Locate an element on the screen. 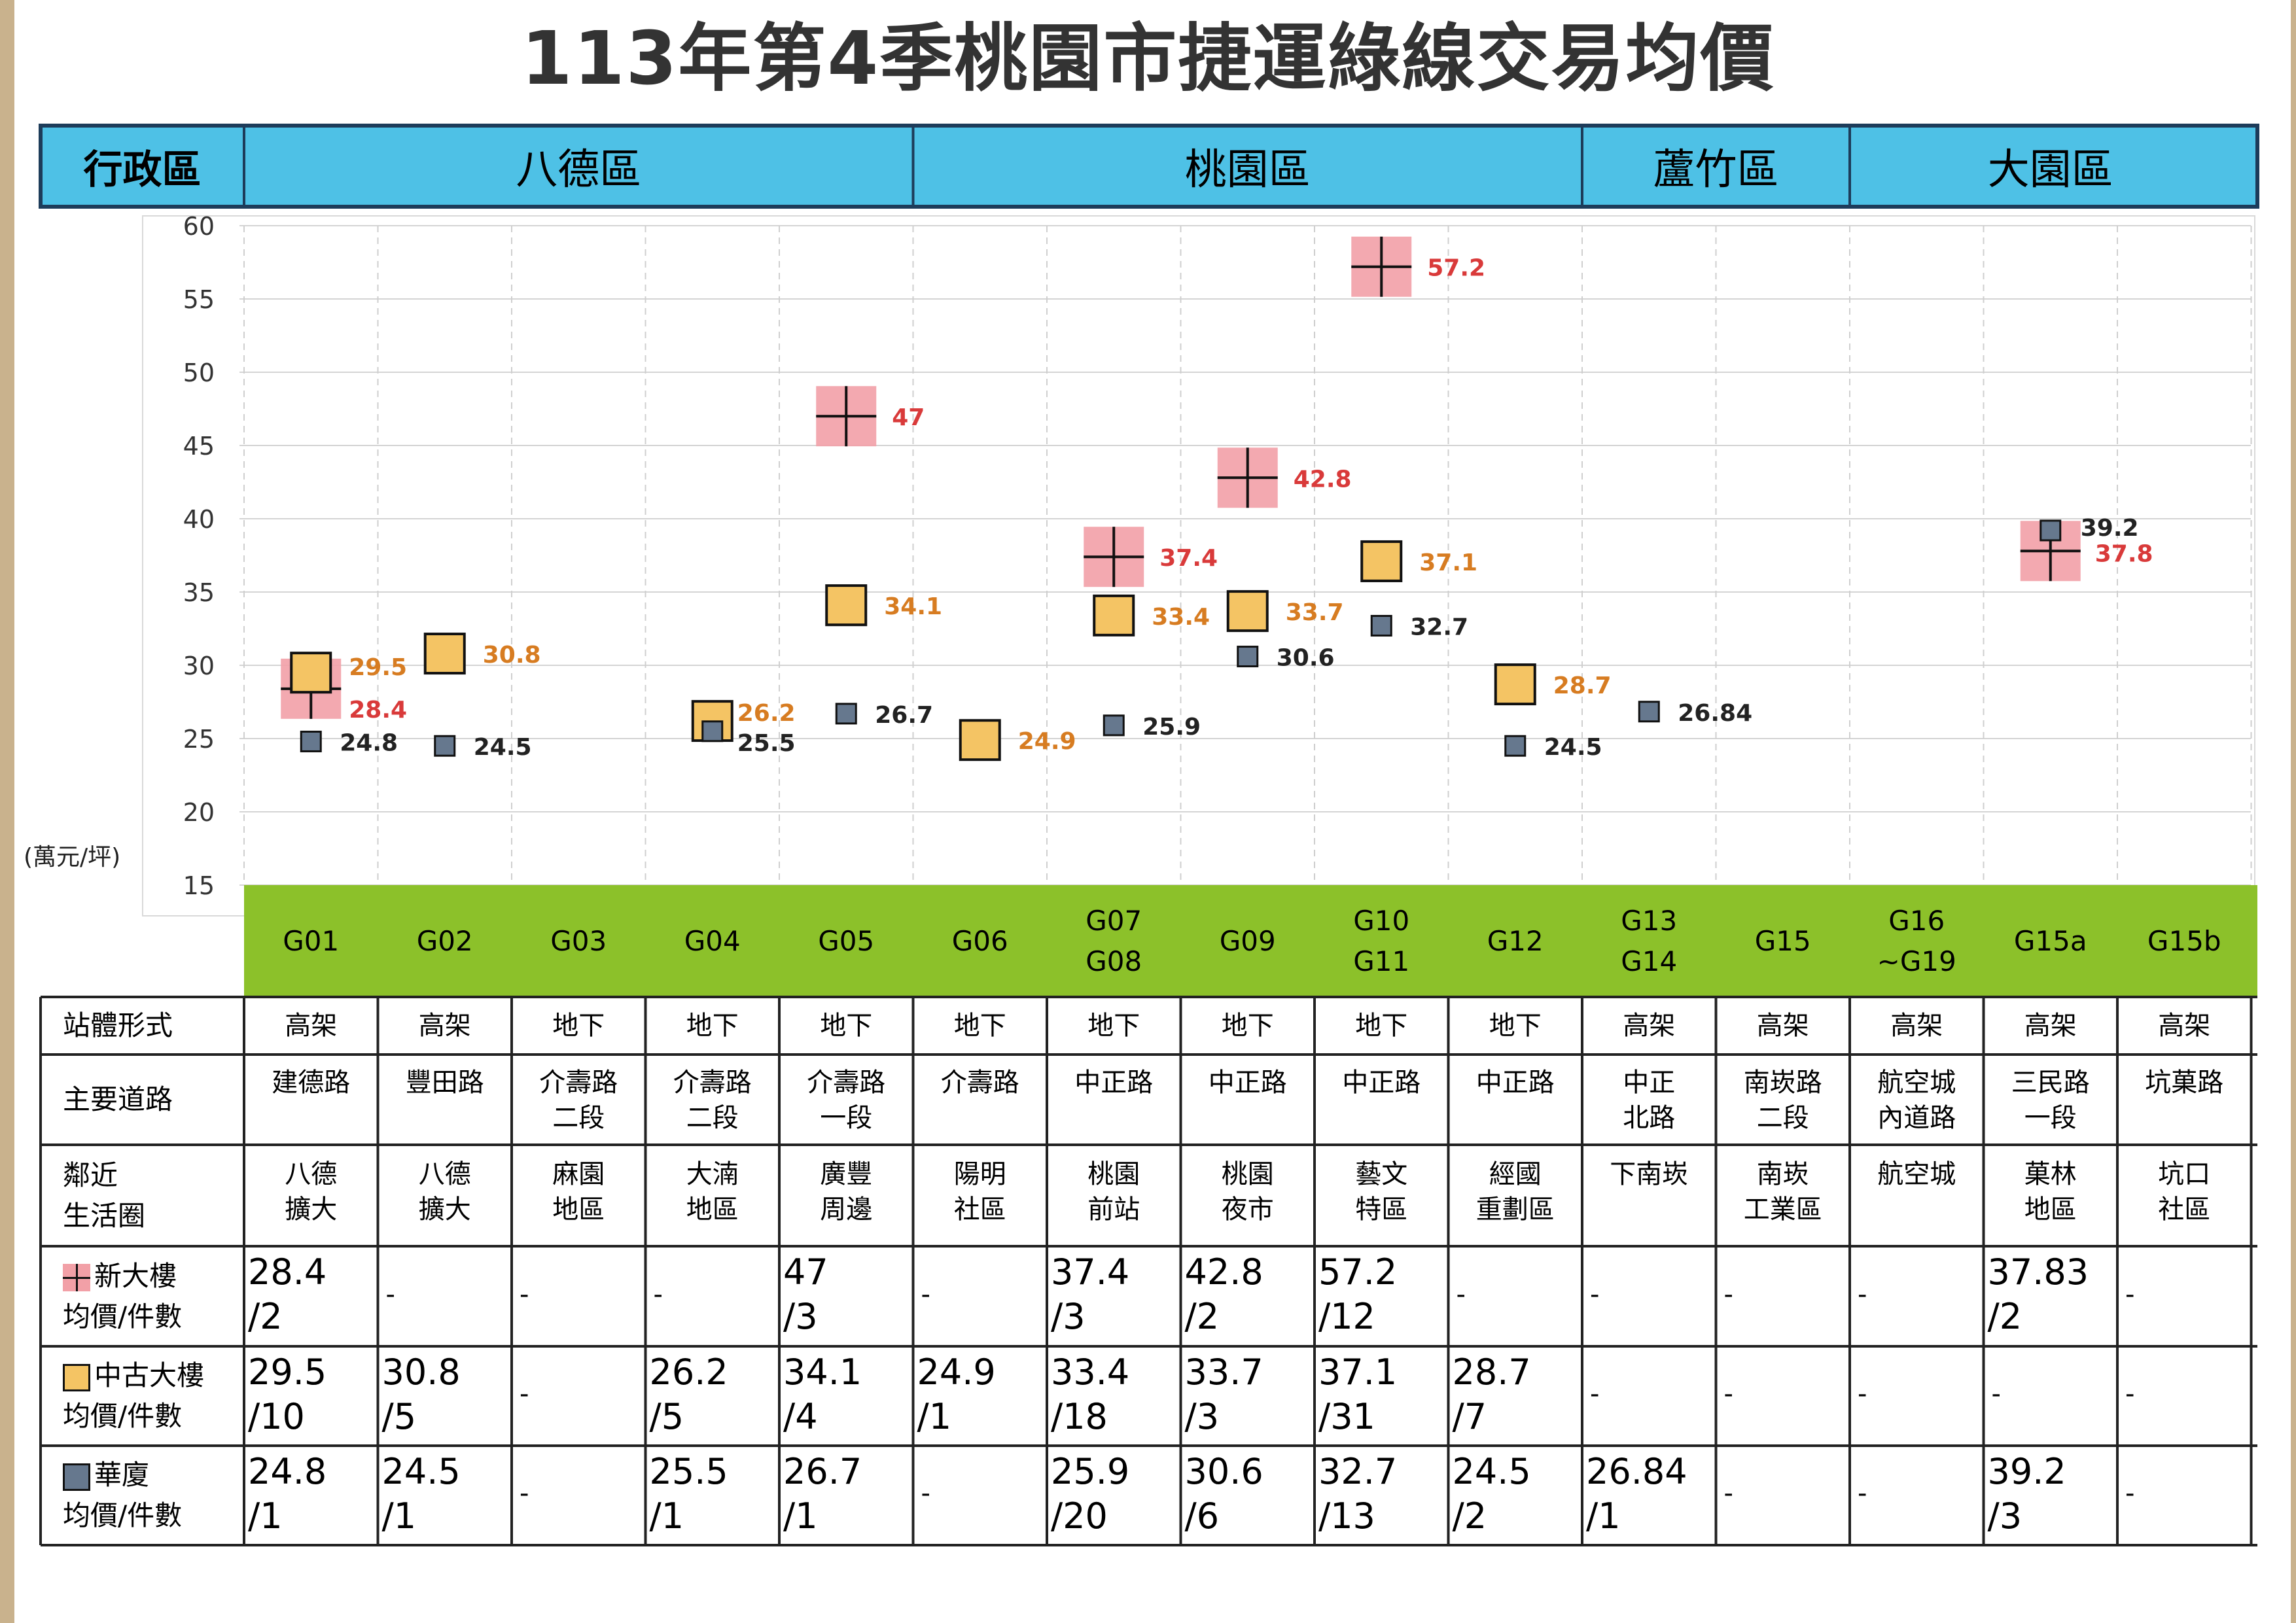 The image size is (2296, 1623). data-label: 39.2 is located at coordinates (2110, 528).